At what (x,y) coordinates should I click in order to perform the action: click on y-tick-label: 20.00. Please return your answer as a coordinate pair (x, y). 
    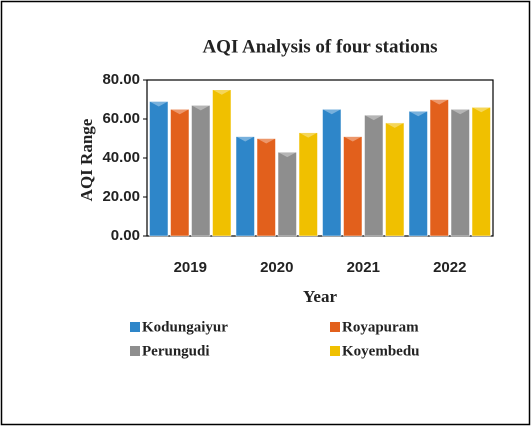
    Looking at the image, I should click on (121, 196).